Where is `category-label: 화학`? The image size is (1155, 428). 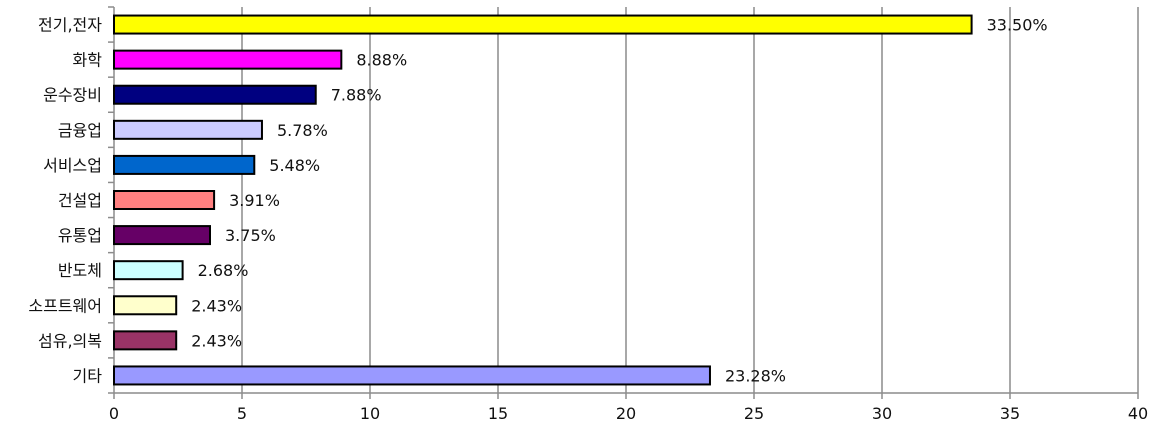
category-label: 화학 is located at coordinates (88, 60).